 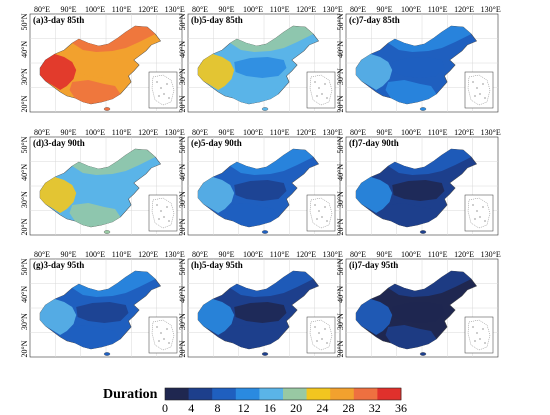 What do you see at coordinates (165, 408) in the screenshot?
I see `legend-tick-label: 0` at bounding box center [165, 408].